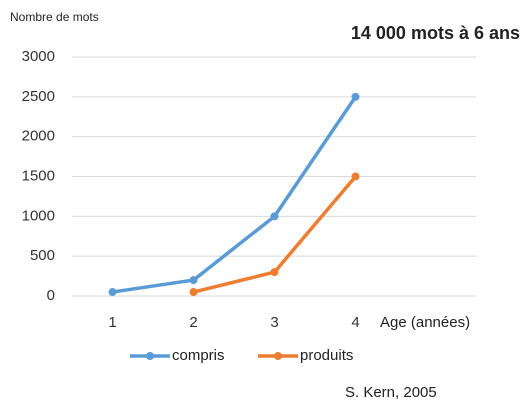  What do you see at coordinates (38, 175) in the screenshot?
I see `y-tick-label: 1500` at bounding box center [38, 175].